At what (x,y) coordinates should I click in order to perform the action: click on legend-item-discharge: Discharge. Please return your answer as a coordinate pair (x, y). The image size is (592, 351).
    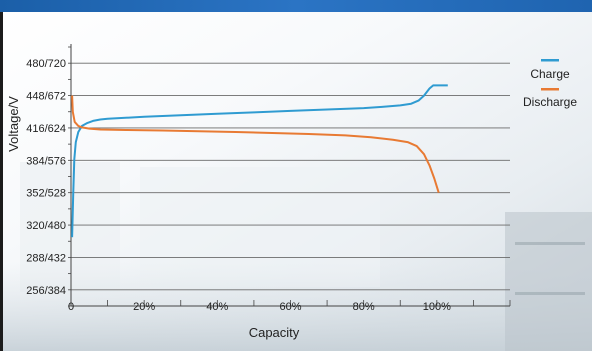
    Looking at the image, I should click on (550, 98).